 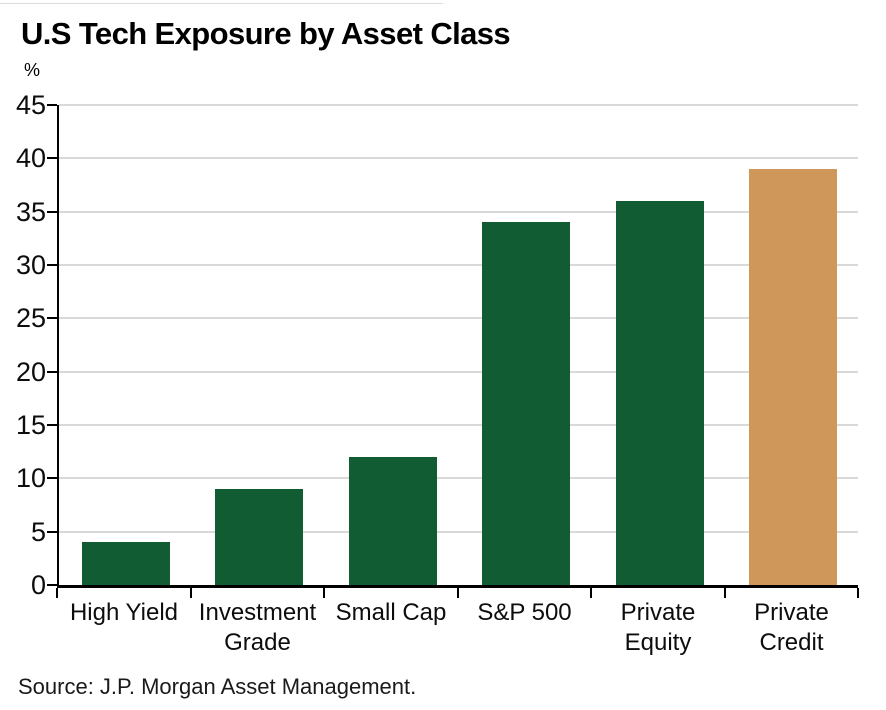 I want to click on x-axis-label-s-p-500: S&P 500, so click(x=524, y=612).